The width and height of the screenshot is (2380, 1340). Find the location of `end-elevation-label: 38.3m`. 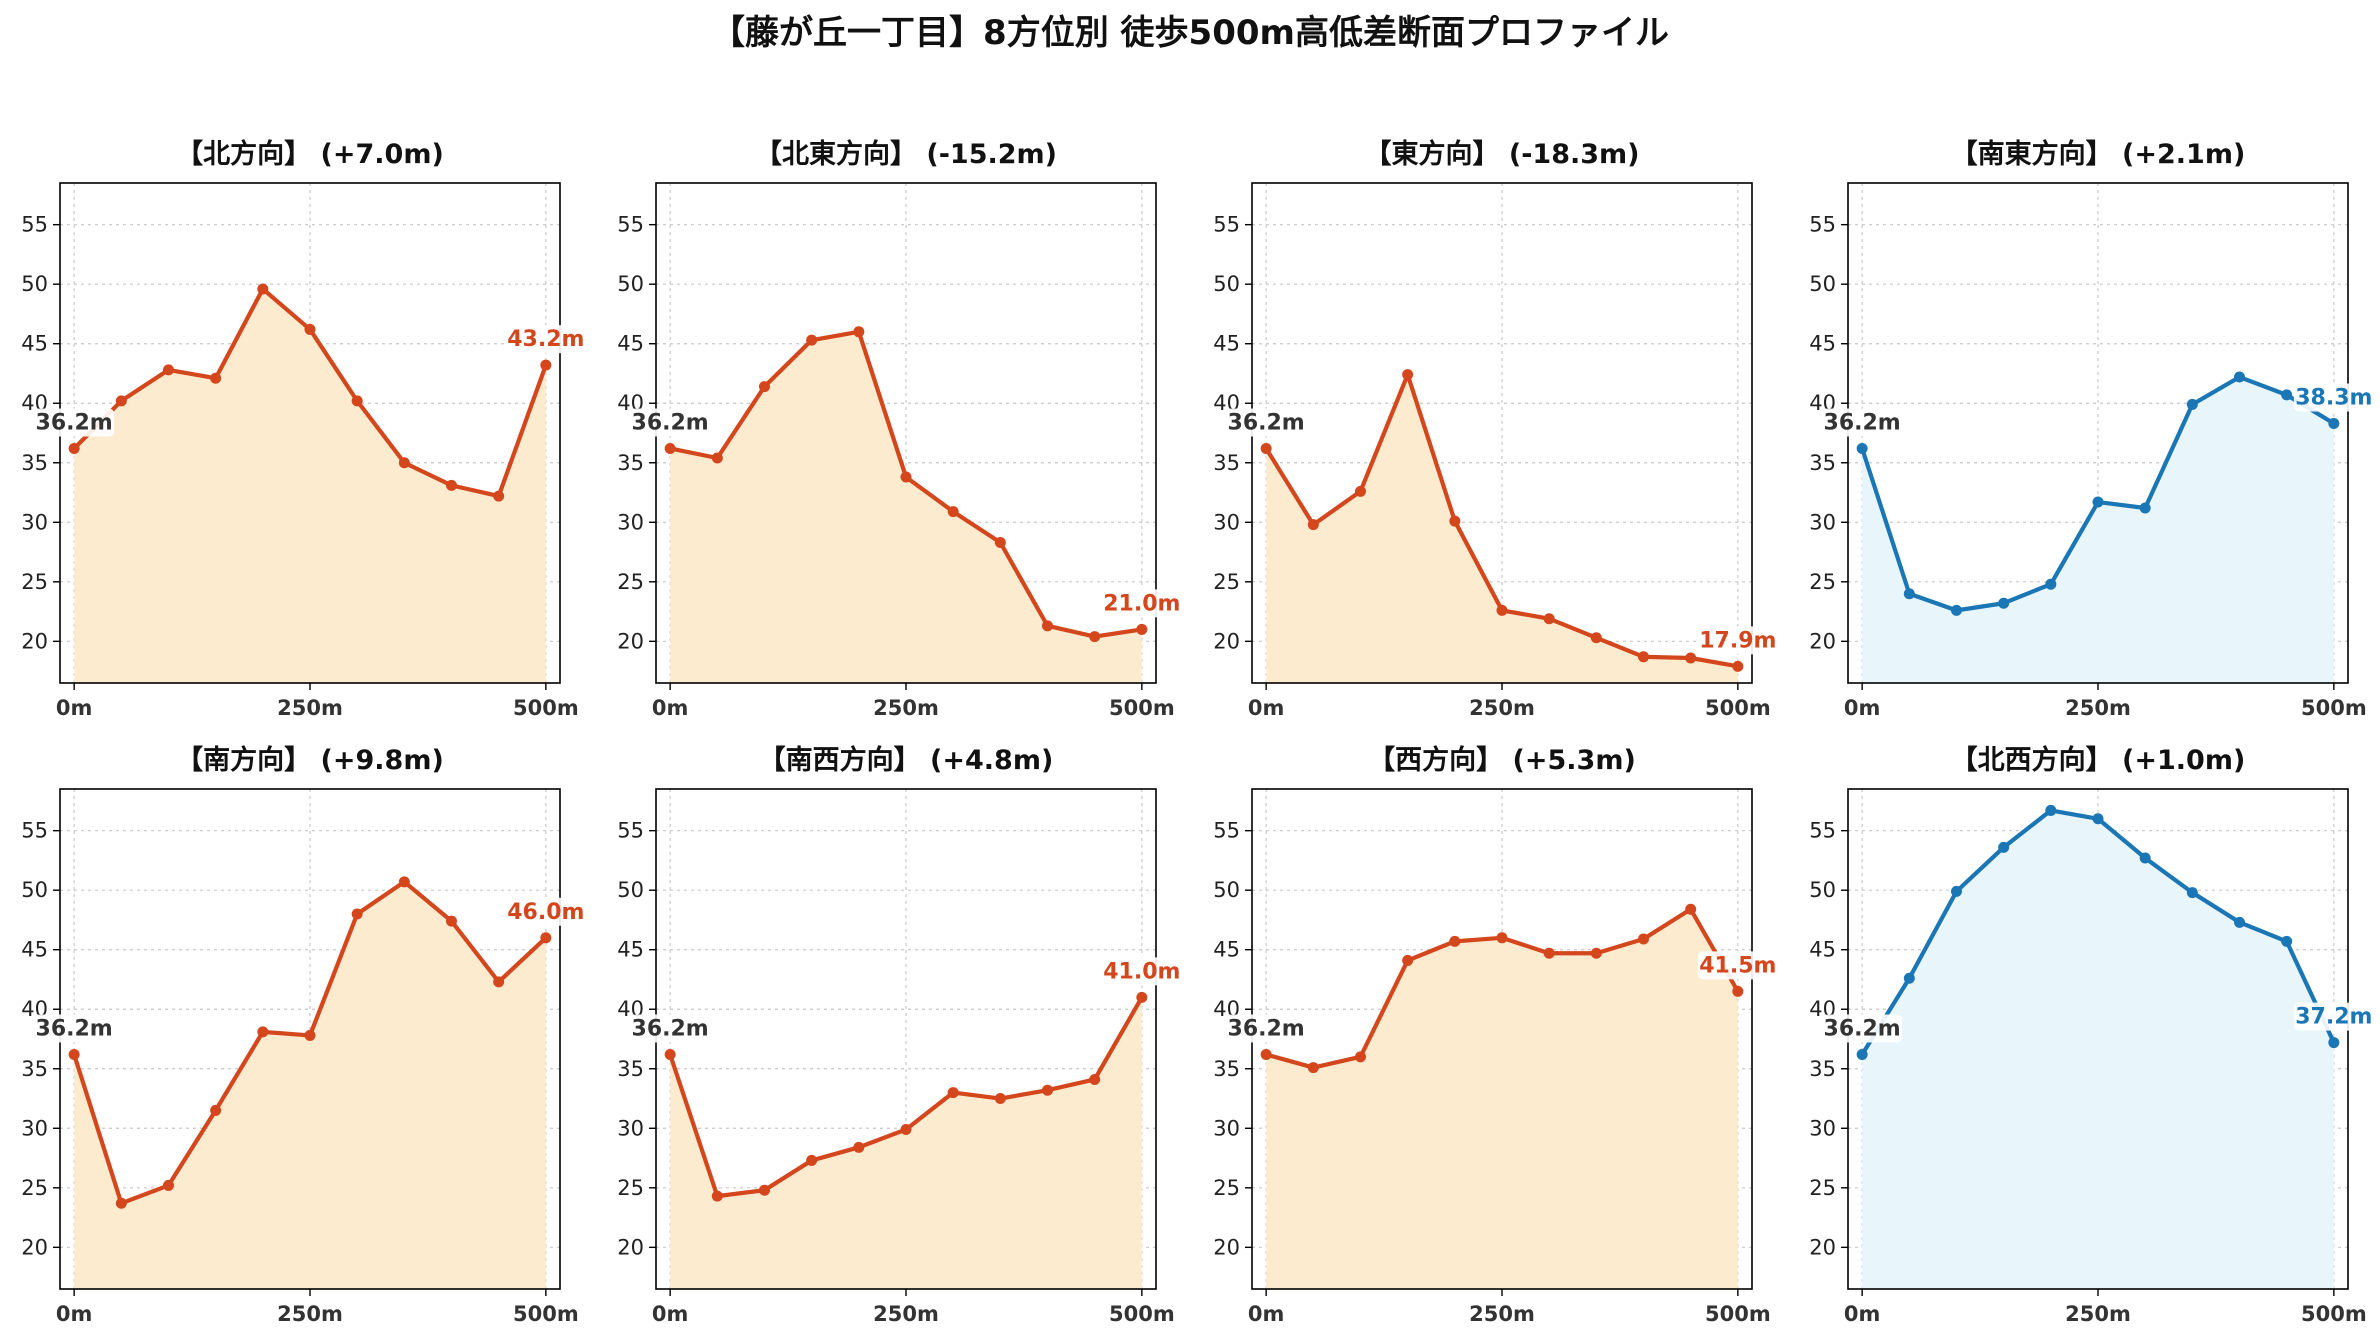

end-elevation-label: 38.3m is located at coordinates (2333, 397).